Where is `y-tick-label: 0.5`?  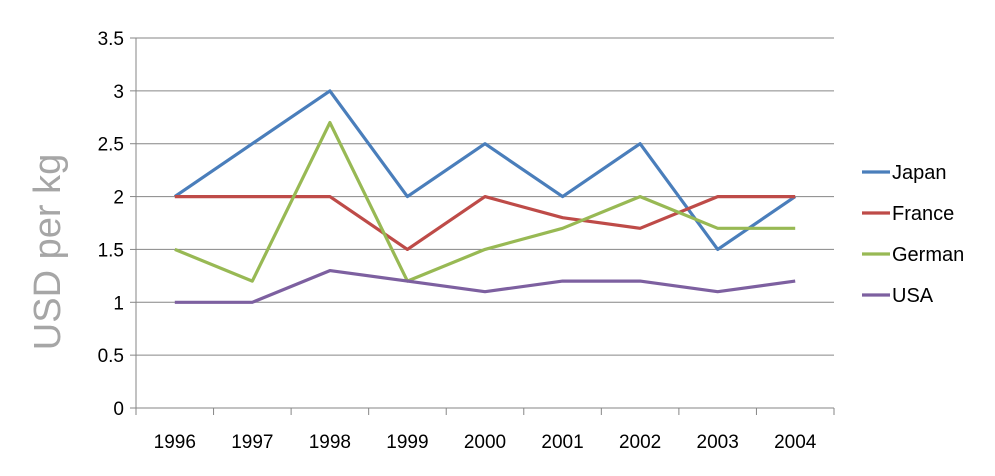
y-tick-label: 0.5 is located at coordinates (111, 356).